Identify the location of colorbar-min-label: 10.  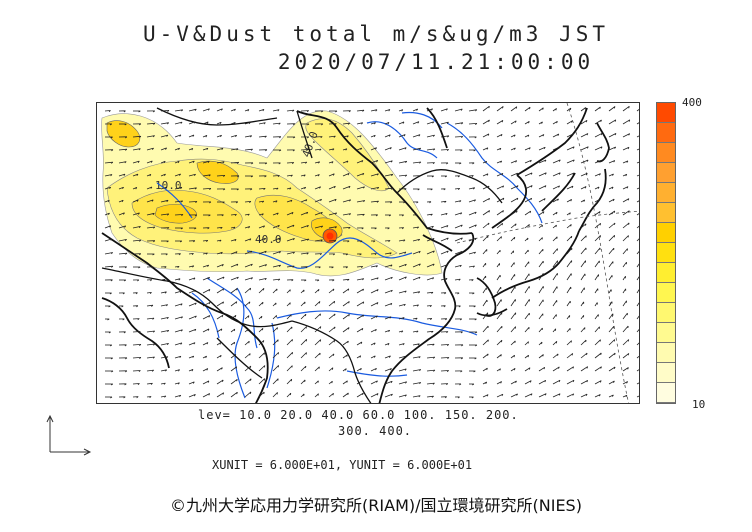
(699, 404).